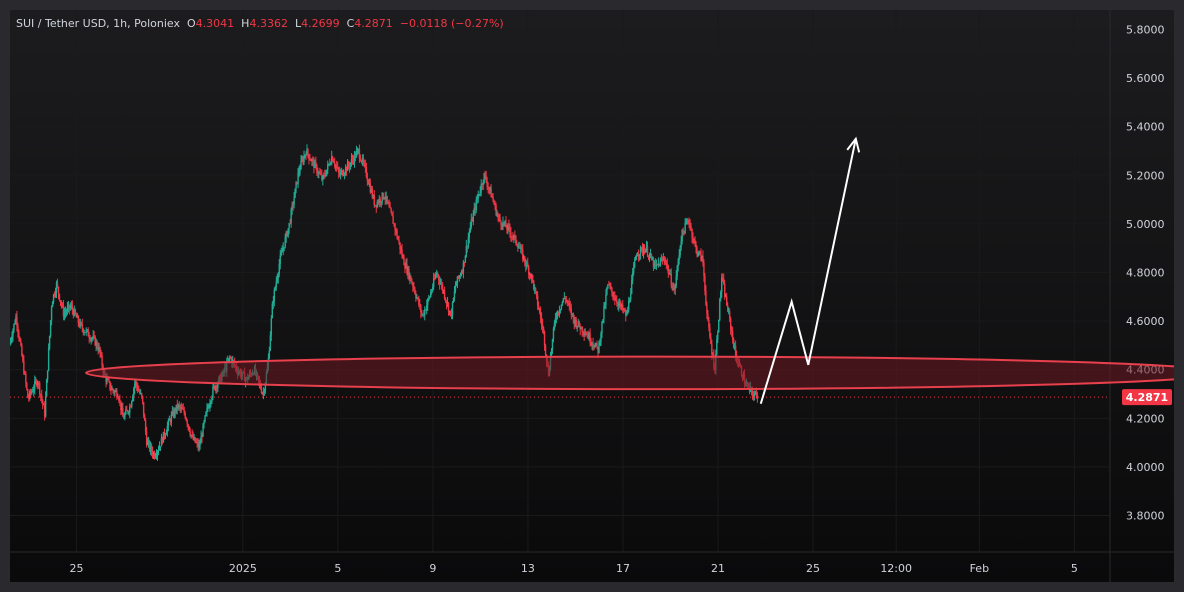 This screenshot has width=1184, height=592. What do you see at coordinates (1145, 127) in the screenshot?
I see `price-axis-tick-label: 5.4000` at bounding box center [1145, 127].